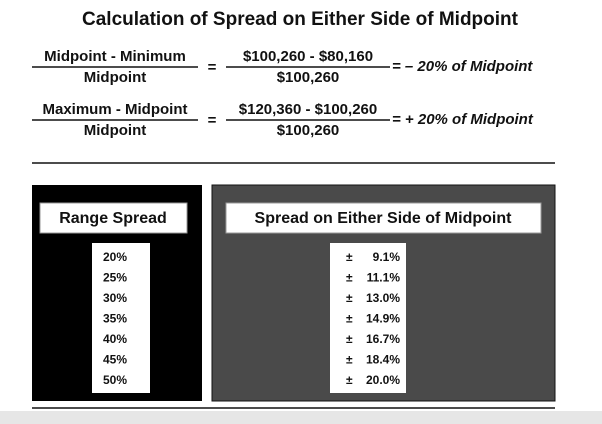  I want to click on left-header-box, so click(113, 218).